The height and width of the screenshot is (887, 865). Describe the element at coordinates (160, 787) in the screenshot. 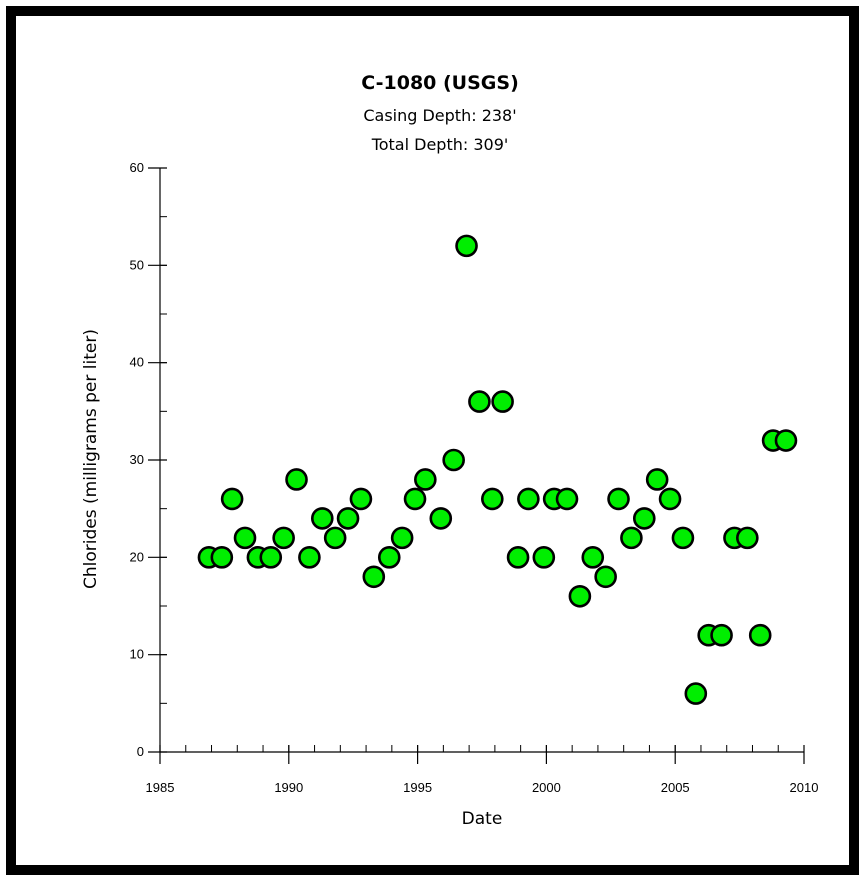

I see `x-tick-label: 1985` at that location.